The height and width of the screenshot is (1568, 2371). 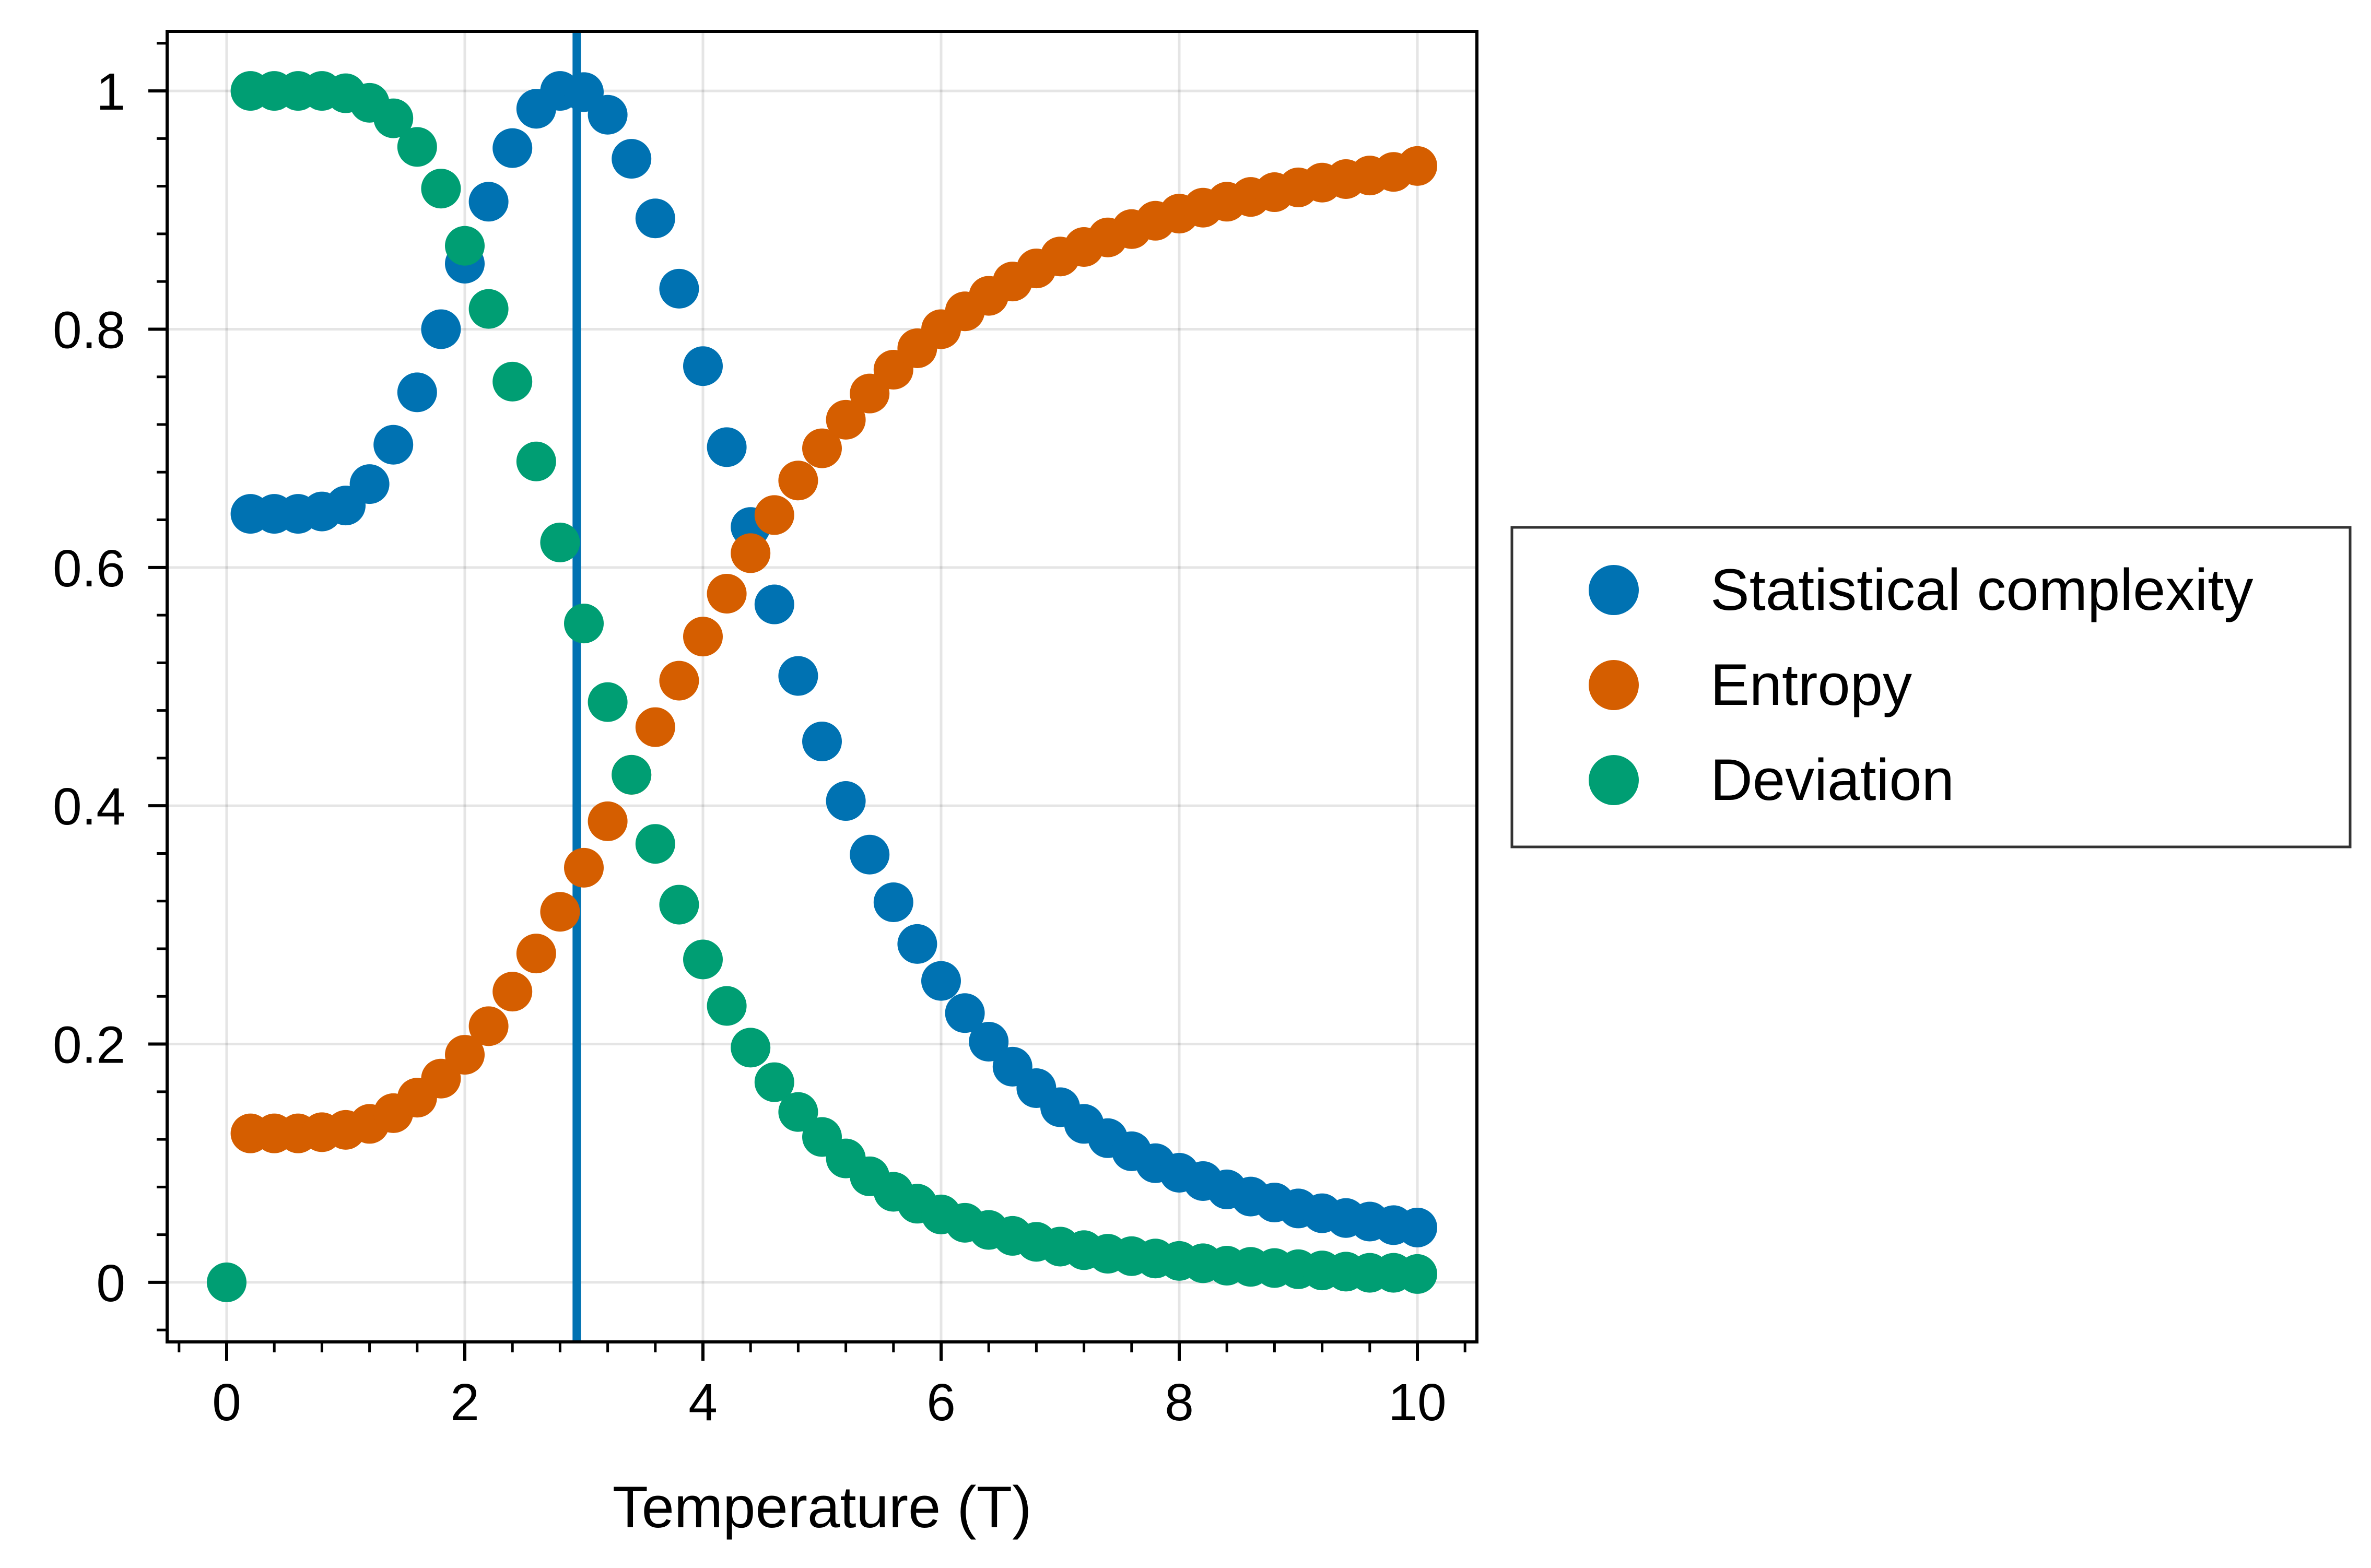 I want to click on x-tick-label: 4, so click(x=703, y=1402).